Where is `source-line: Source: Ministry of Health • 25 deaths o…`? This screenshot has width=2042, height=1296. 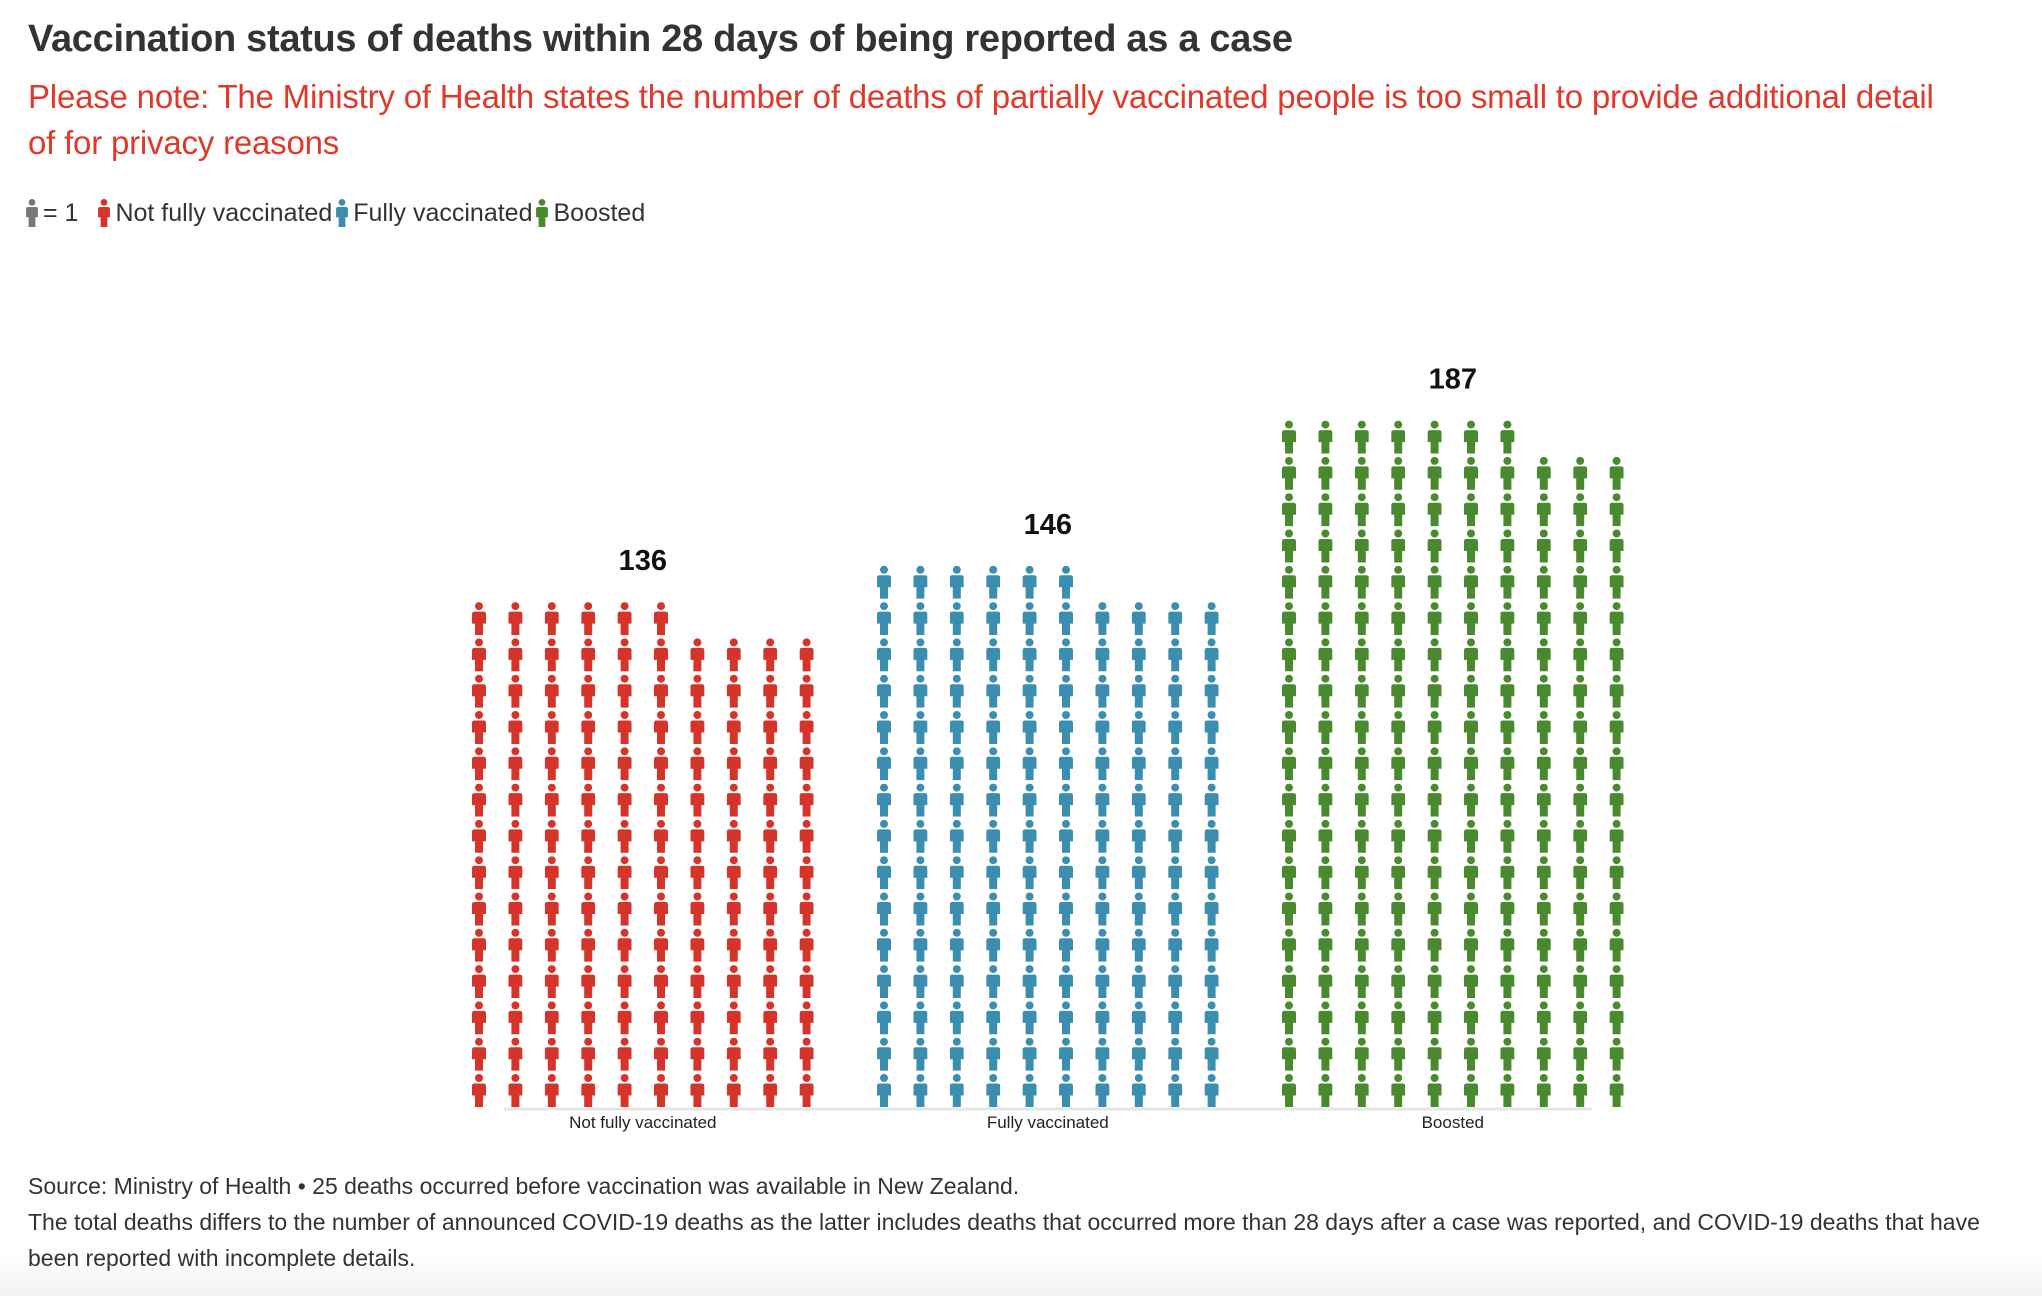
source-line: Source: Ministry of Health • 25 deaths o… is located at coordinates (524, 1186).